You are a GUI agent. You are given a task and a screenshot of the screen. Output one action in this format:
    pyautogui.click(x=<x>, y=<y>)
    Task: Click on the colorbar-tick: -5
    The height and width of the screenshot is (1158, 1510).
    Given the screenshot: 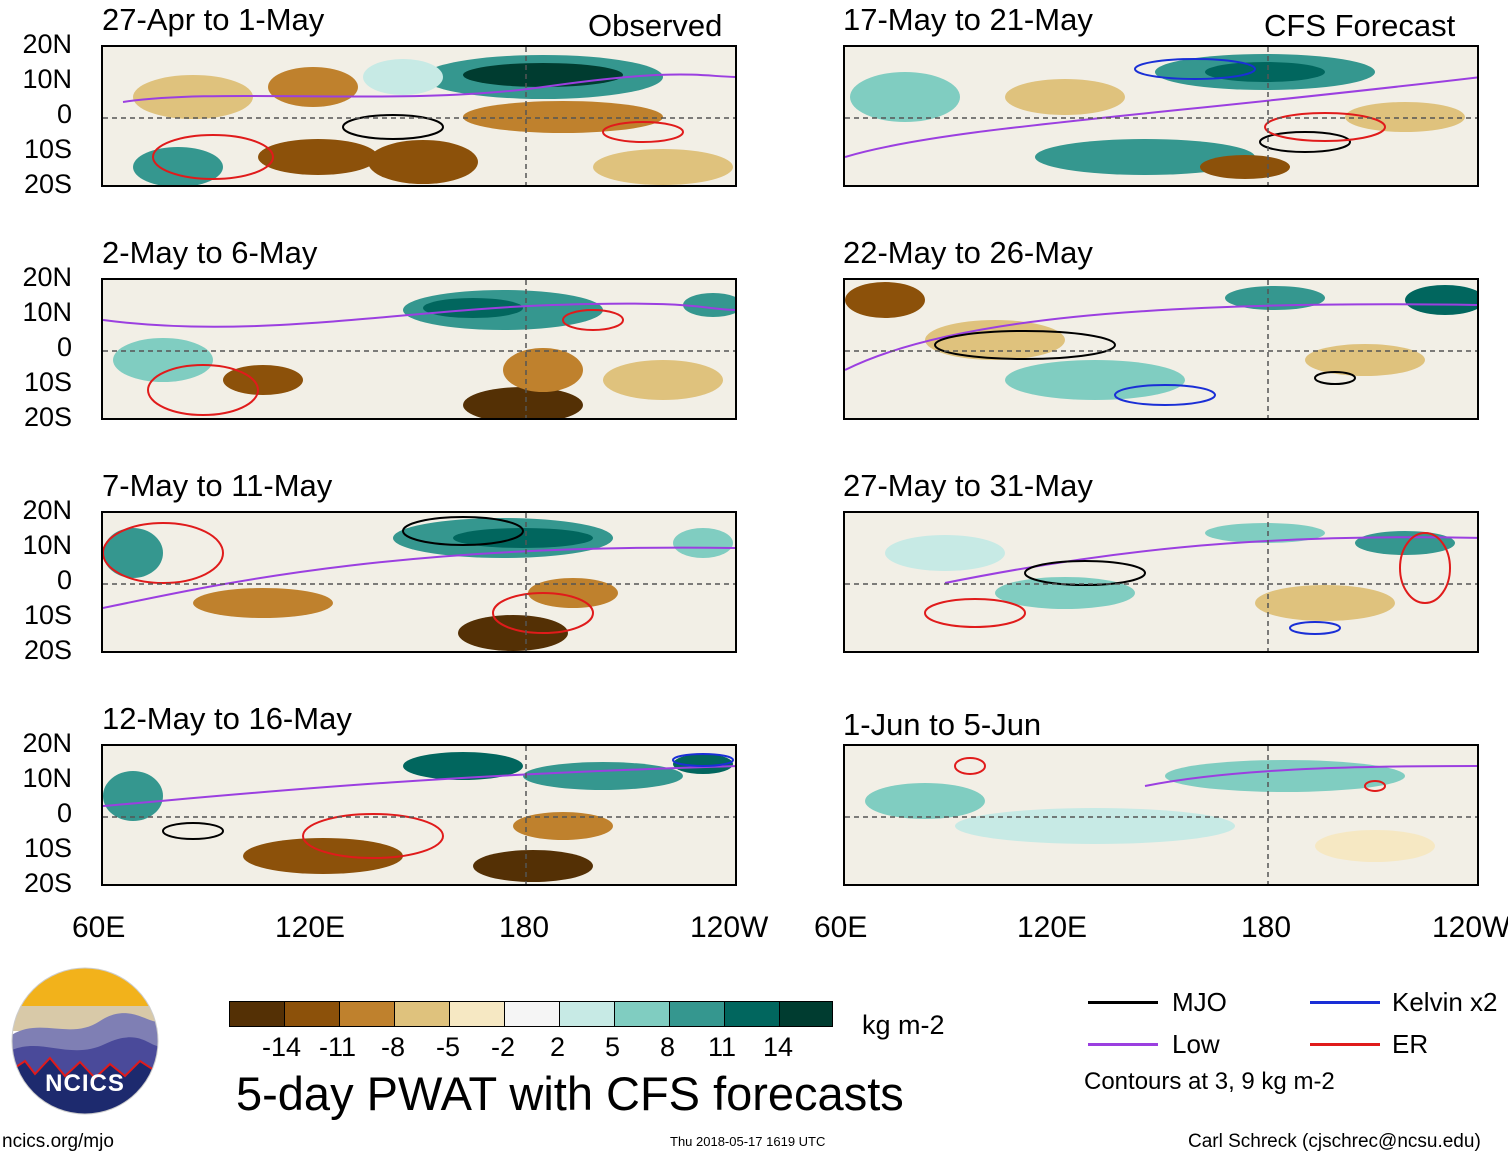 What is the action you would take?
    pyautogui.click(x=448, y=1047)
    